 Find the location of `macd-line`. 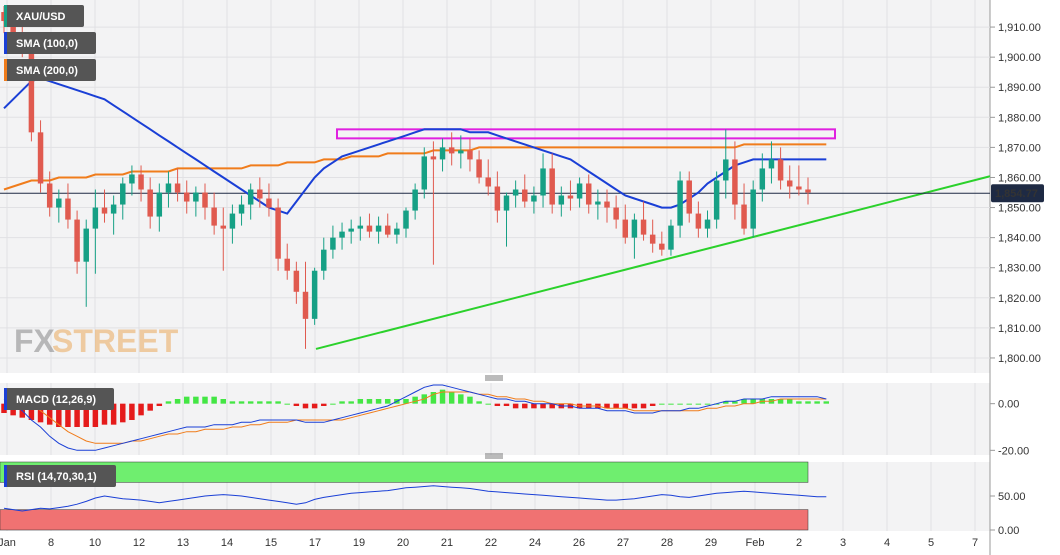

macd-line is located at coordinates (415, 417).